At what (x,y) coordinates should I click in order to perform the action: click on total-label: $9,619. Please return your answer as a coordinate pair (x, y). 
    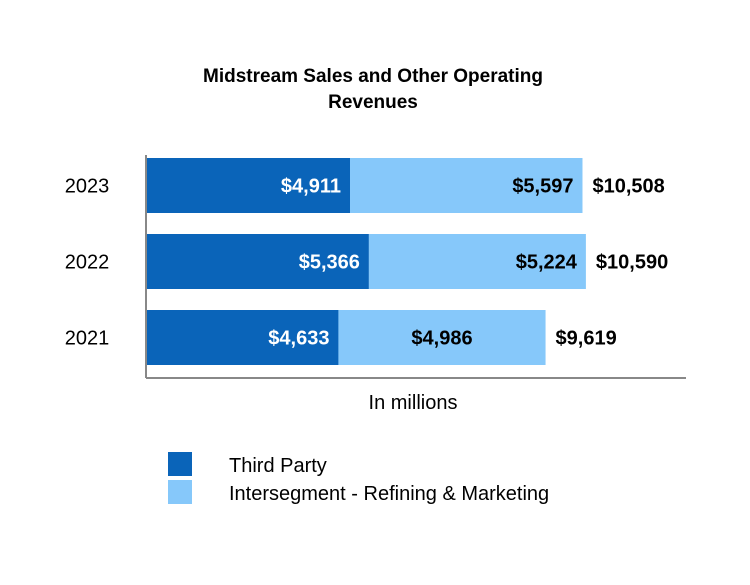
    Looking at the image, I should click on (586, 339).